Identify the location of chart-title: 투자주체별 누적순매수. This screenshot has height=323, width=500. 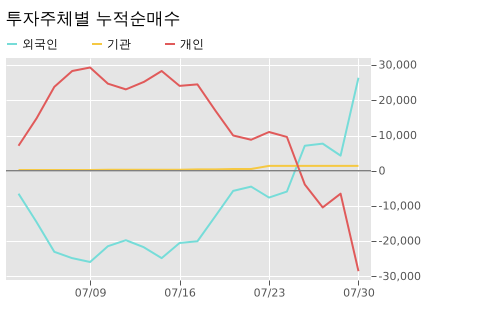
(93, 19).